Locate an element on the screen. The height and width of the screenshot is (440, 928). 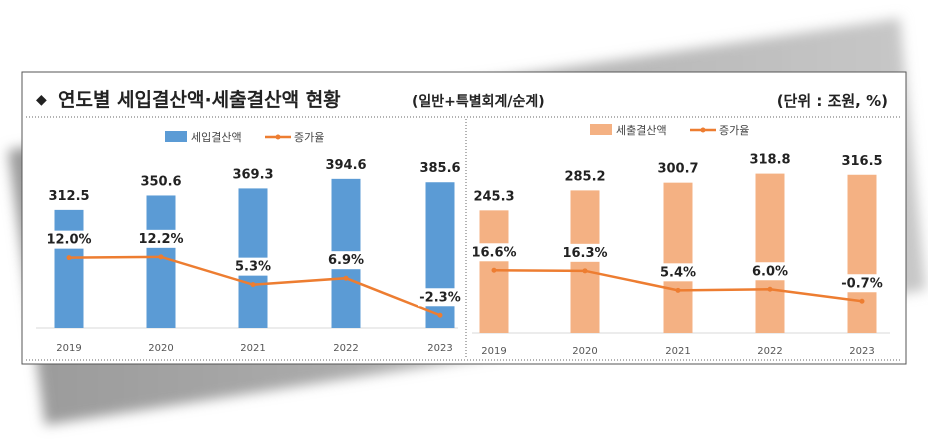
rate-value-label: 6.9% is located at coordinates (346, 260).